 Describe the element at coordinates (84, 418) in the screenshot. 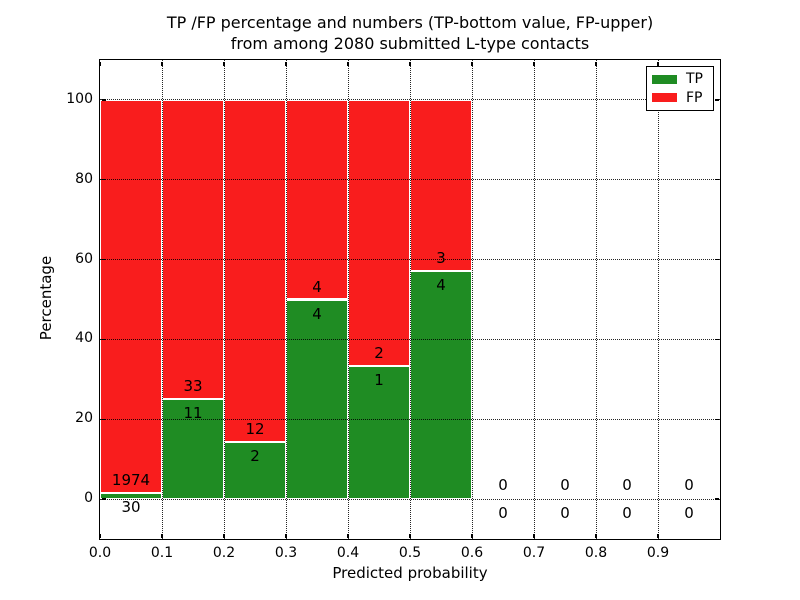

I see `y-tick-label: 20` at that location.